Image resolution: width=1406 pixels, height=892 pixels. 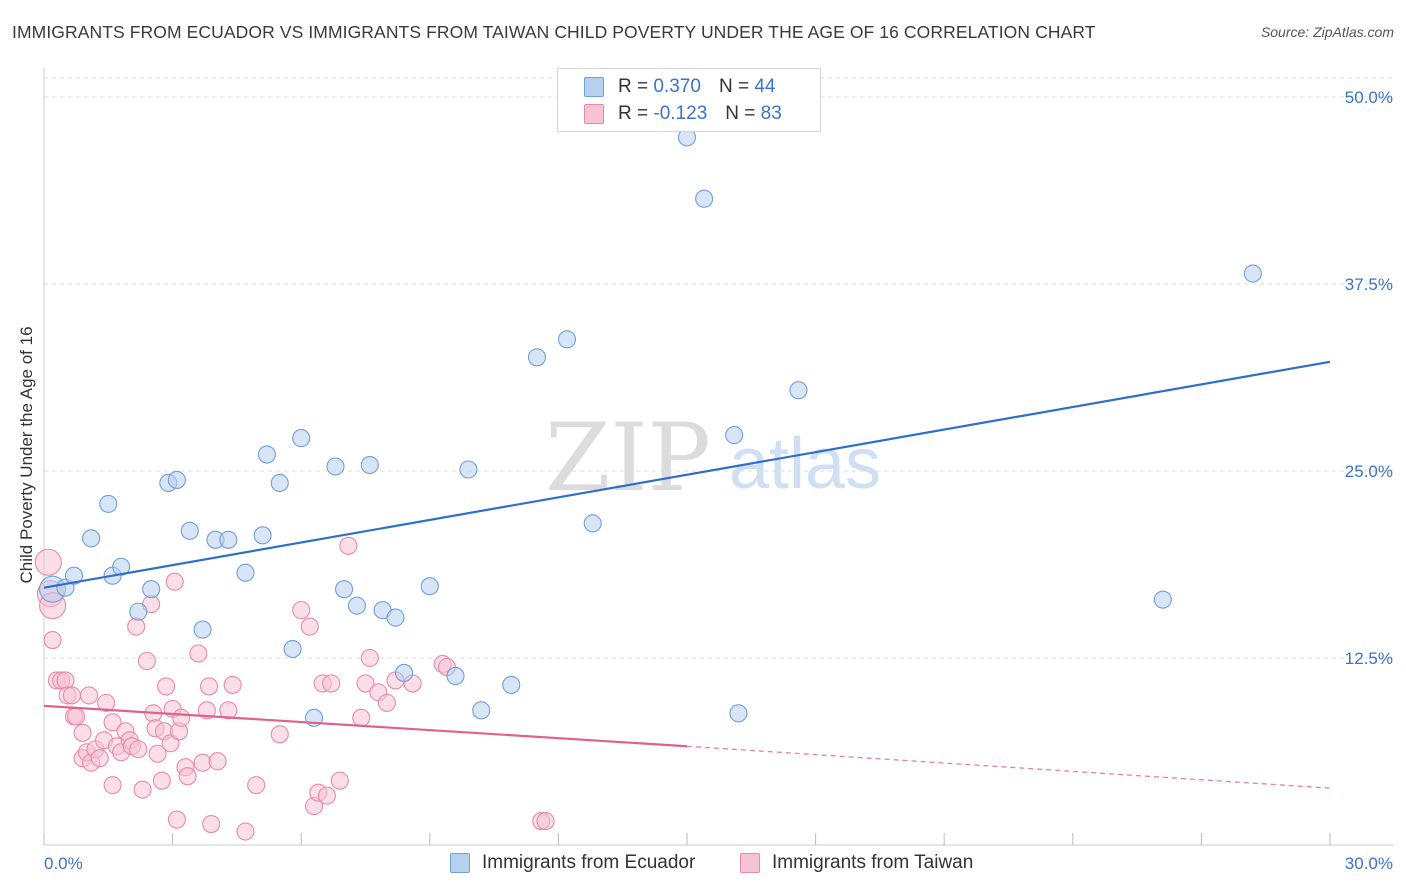 I want to click on r-value-ecuador: 0.370, so click(x=677, y=86).